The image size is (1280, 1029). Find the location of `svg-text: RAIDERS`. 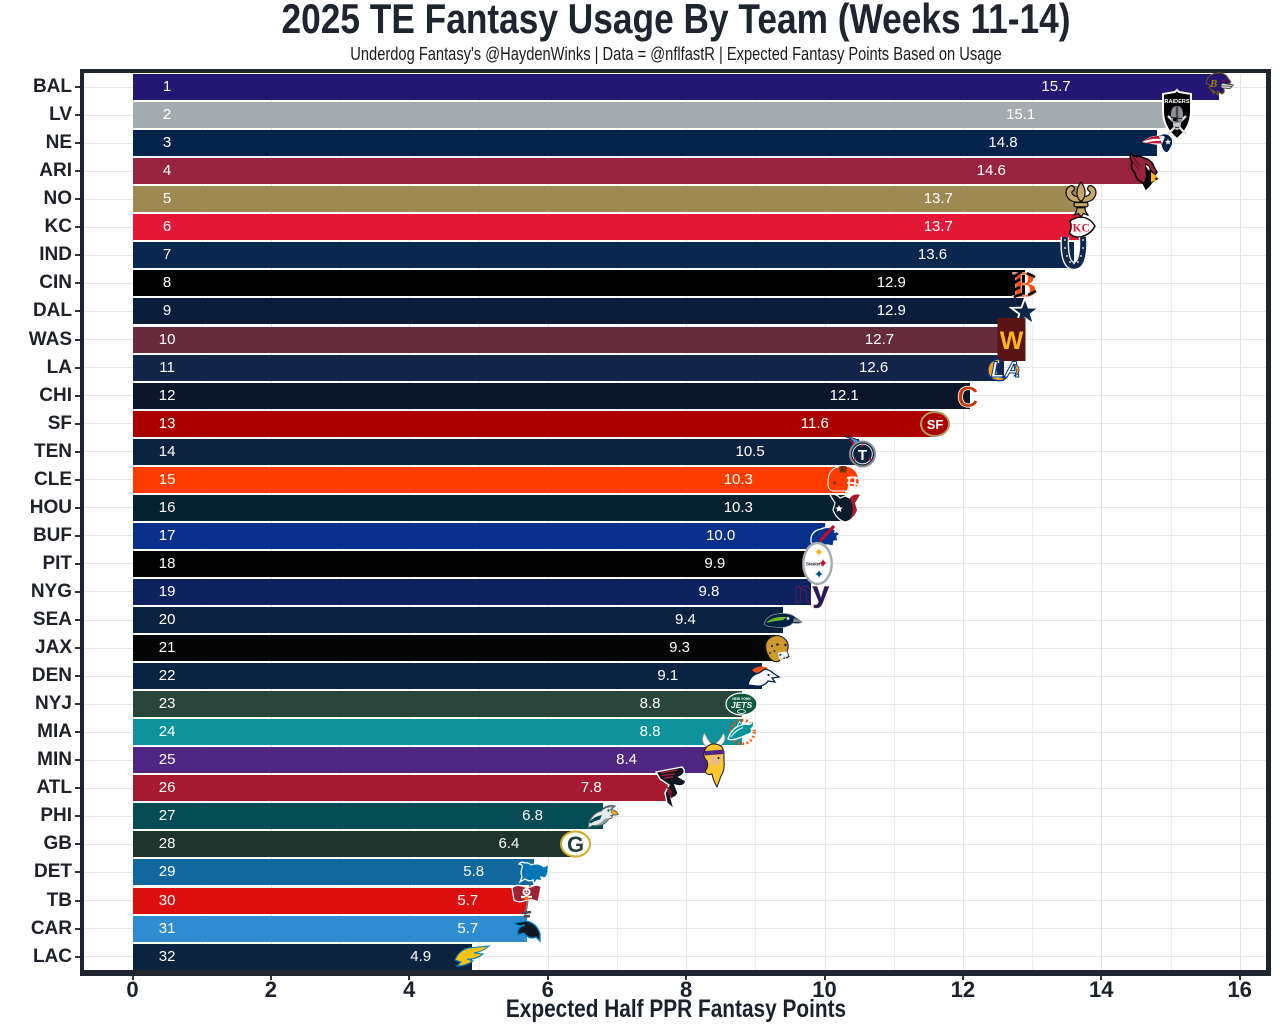

svg-text: RAIDERS is located at coordinates (1177, 102).